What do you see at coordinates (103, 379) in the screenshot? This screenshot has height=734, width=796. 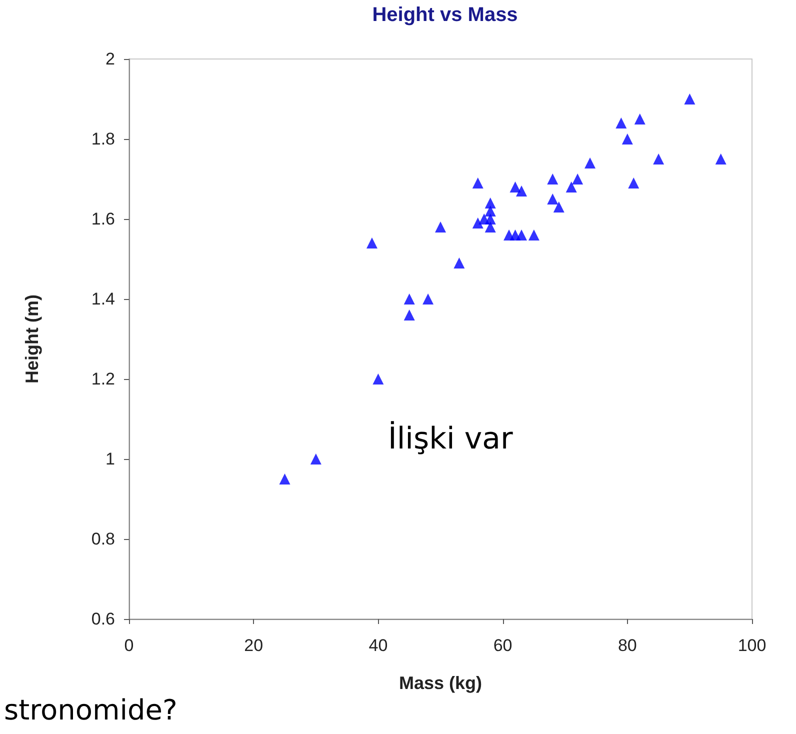 I see `y-tick-label: 1.2` at bounding box center [103, 379].